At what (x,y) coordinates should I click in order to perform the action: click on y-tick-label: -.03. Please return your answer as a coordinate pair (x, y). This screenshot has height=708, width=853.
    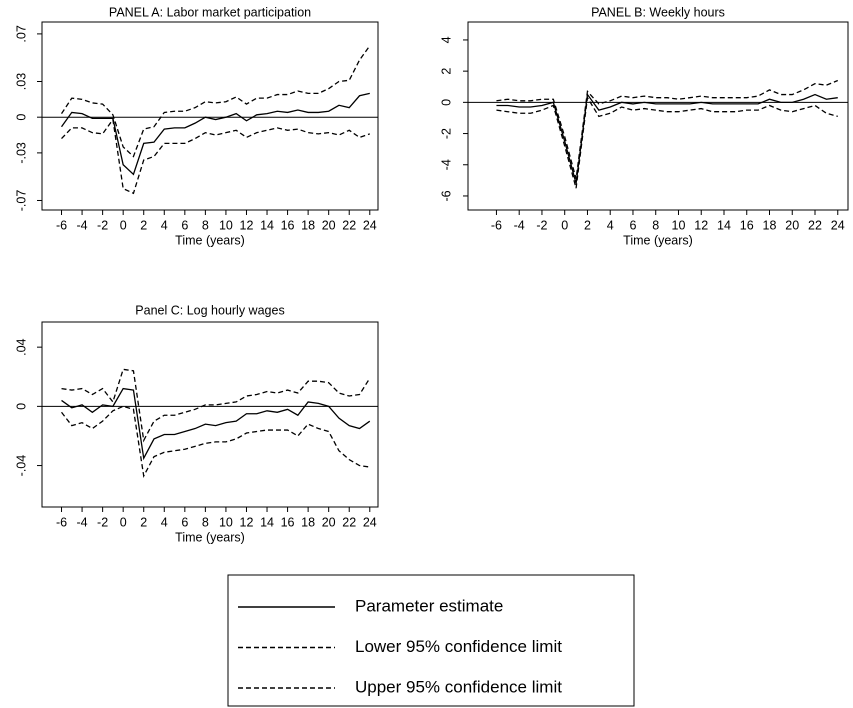
    Looking at the image, I should click on (21, 153).